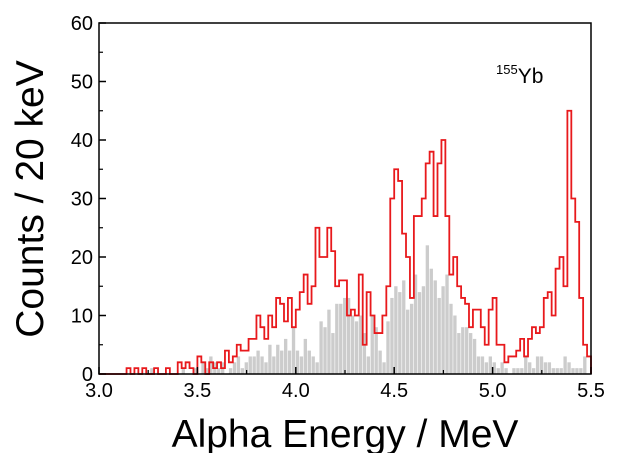 This screenshot has height=453, width=618. Describe the element at coordinates (82, 258) in the screenshot. I see `y-tick-label: 20` at that location.